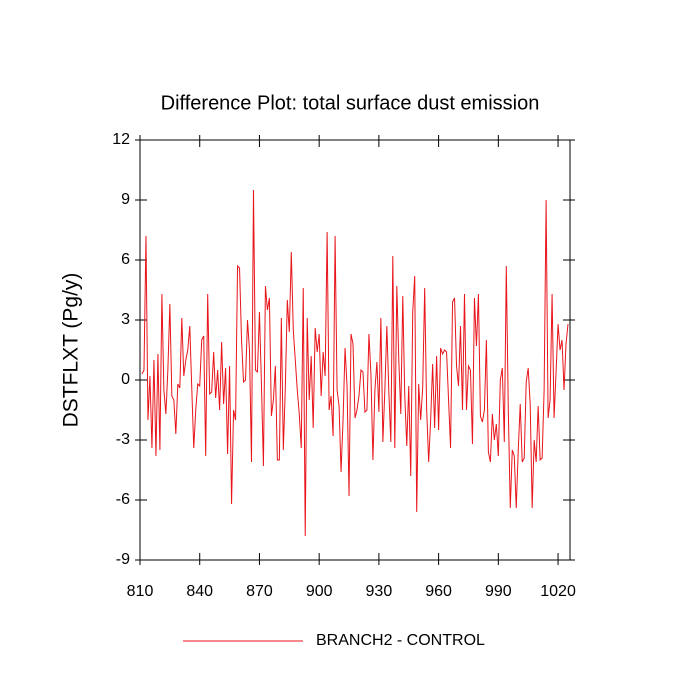 This screenshot has height=700, width=700. I want to click on y-tick-label: 12, so click(121, 139).